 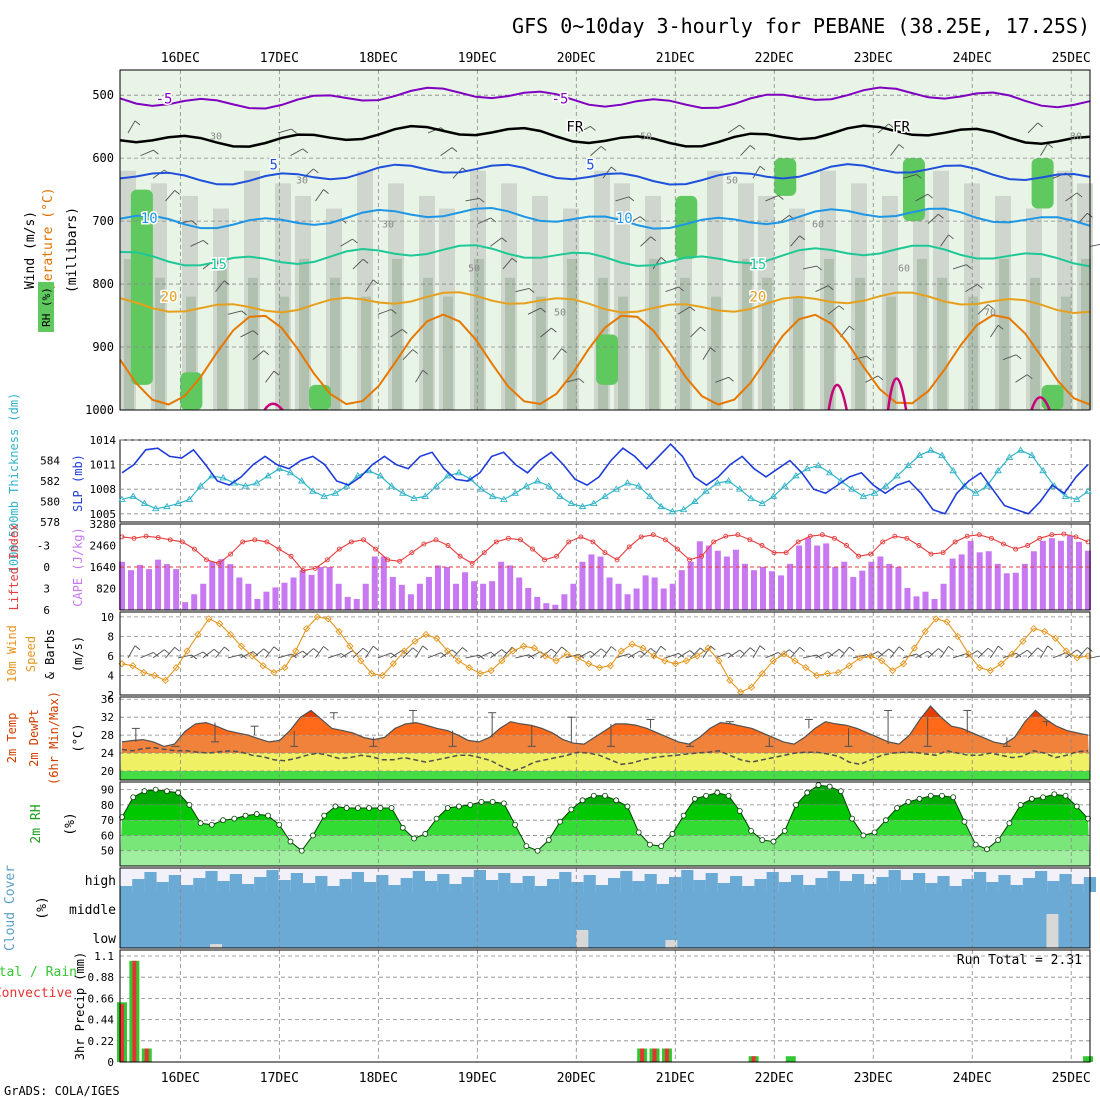 I want to click on precip-tick-label: 0.88, so click(x=101, y=977).